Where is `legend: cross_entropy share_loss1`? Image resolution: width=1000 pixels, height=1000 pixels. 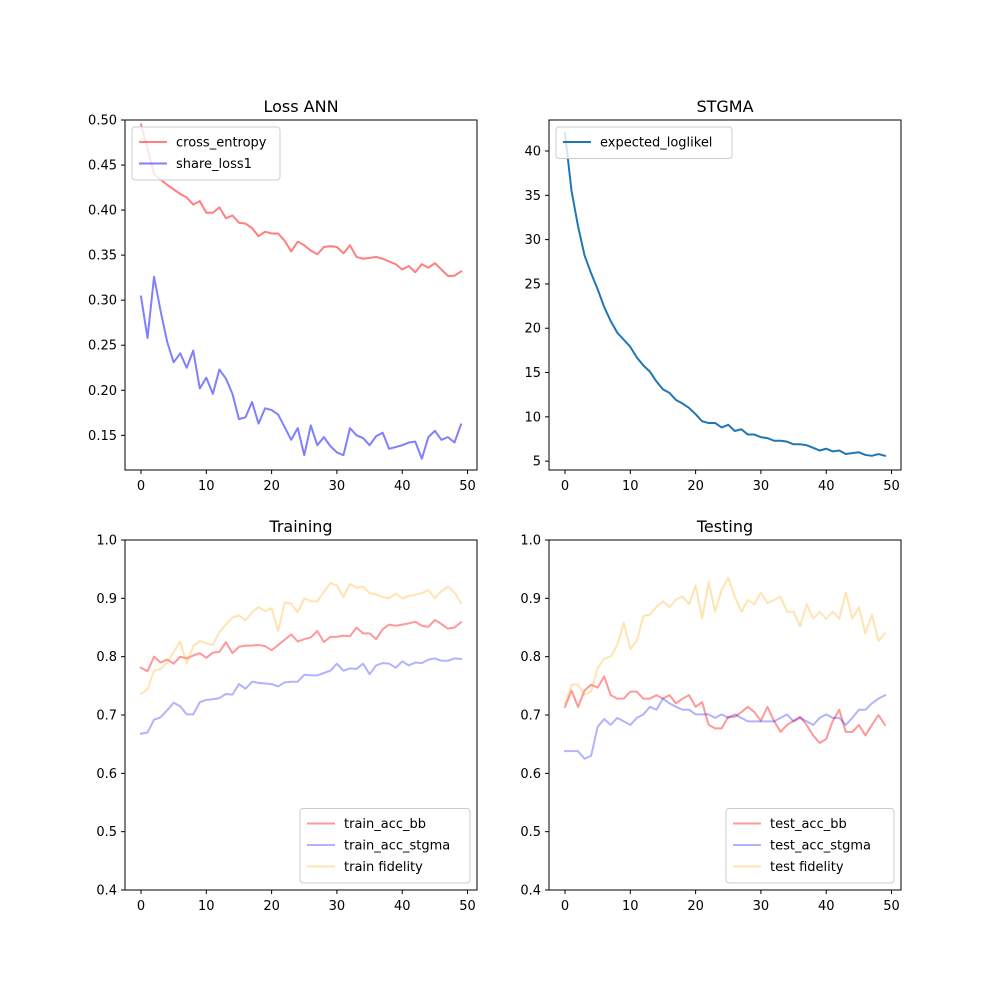 legend: cross_entropy share_loss1 is located at coordinates (206, 153).